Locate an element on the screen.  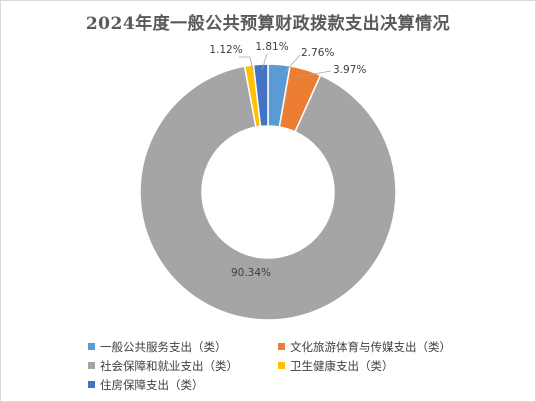
legend-item-general-public-services: 一般公共服务支出（类） is located at coordinates (183, 347).